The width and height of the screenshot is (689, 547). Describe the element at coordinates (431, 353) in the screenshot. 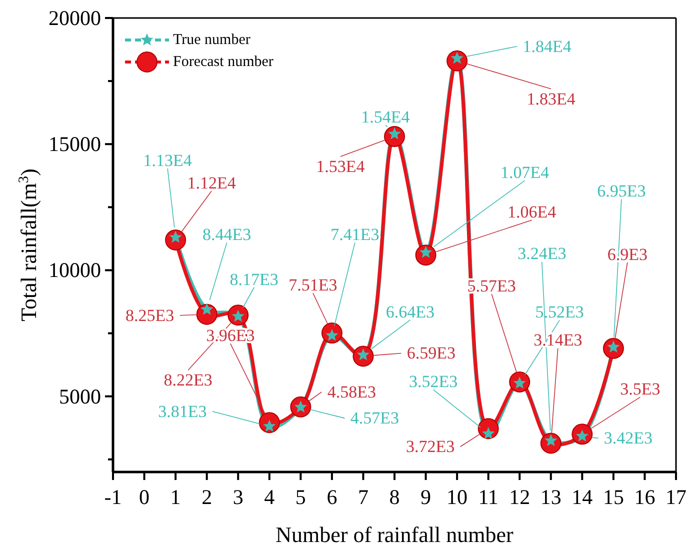

I see `data-label: 6.59E3` at that location.